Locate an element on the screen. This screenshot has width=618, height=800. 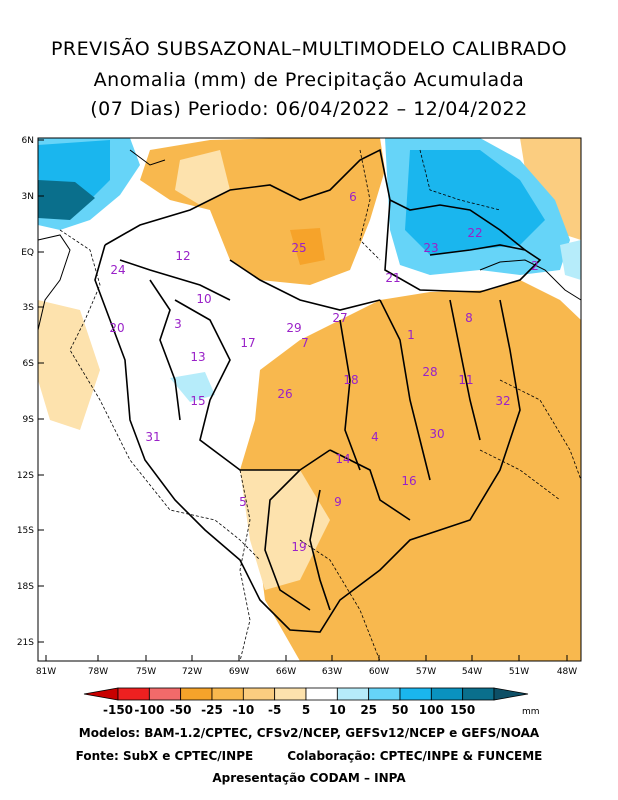
title-line-2: Anomalia (mm) de Precipitação Acumulada is located at coordinates (309, 80).